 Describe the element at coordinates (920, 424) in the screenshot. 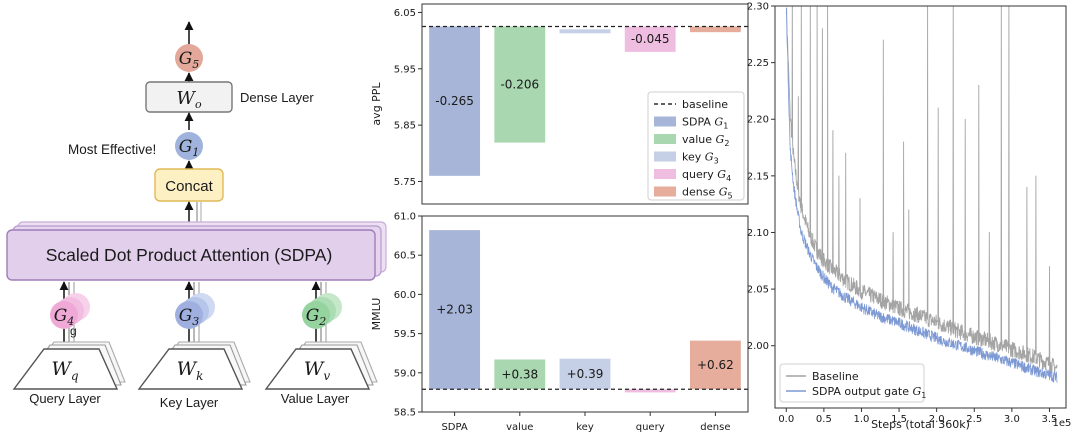

I see `x-axis-label: Steps (total 360k)` at that location.